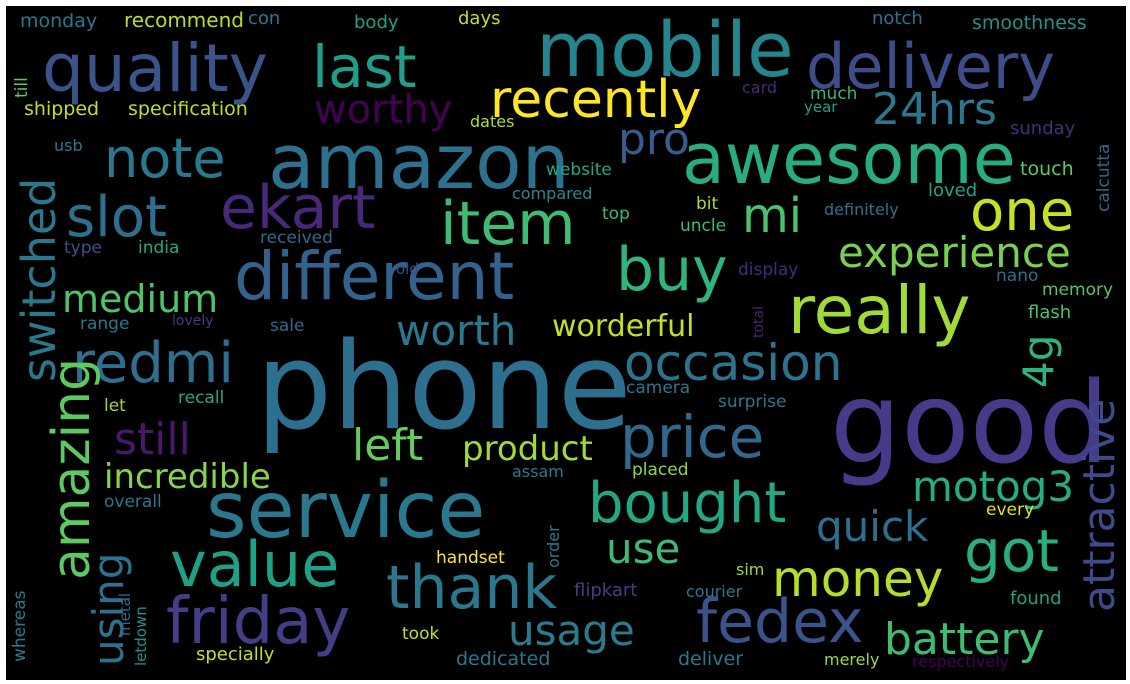 The image size is (1130, 684). I want to click on word-occasion: occasion, so click(733, 363).